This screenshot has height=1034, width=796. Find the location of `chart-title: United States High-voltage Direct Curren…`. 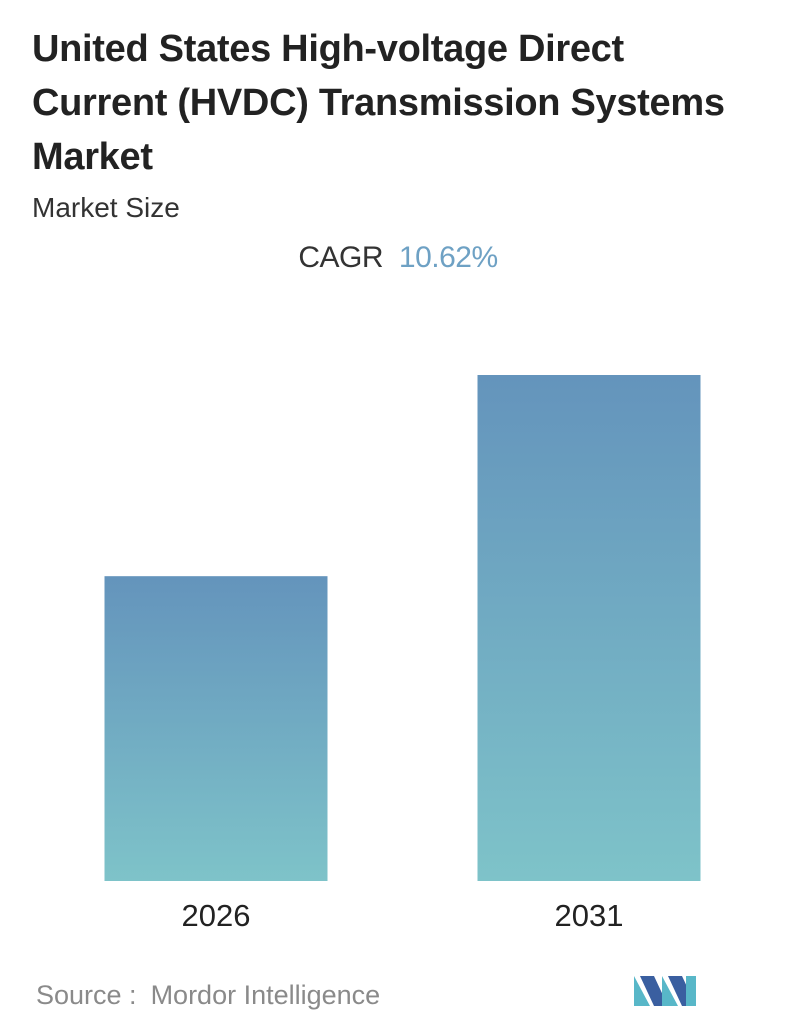

chart-title: United States High-voltage Direct Curren… is located at coordinates (378, 103).